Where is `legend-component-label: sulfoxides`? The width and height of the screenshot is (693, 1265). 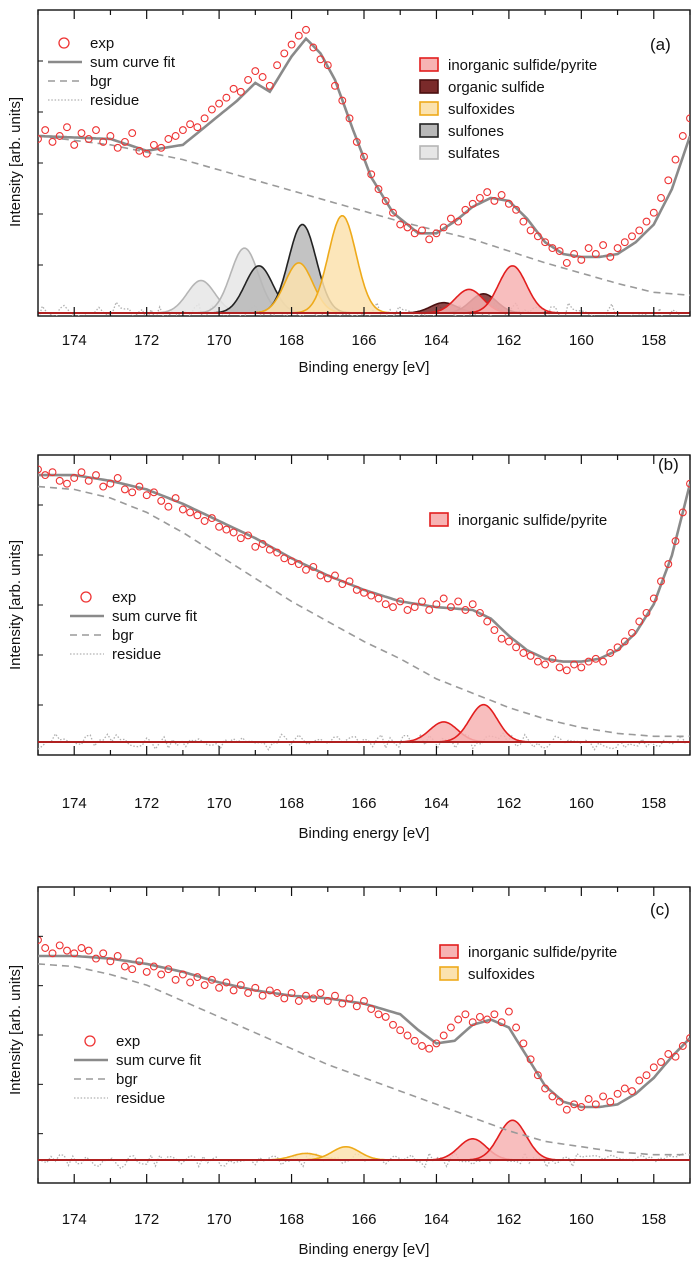
legend-component-label: sulfoxides is located at coordinates (501, 974).